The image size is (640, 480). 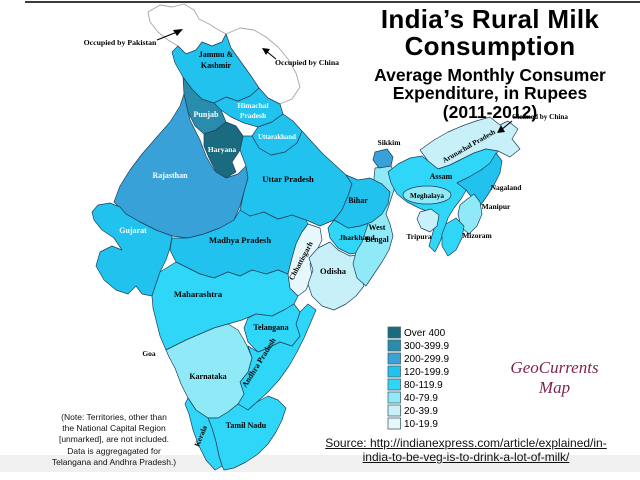 What do you see at coordinates (554, 367) in the screenshot?
I see `watermark-line1: GeoCurrents` at bounding box center [554, 367].